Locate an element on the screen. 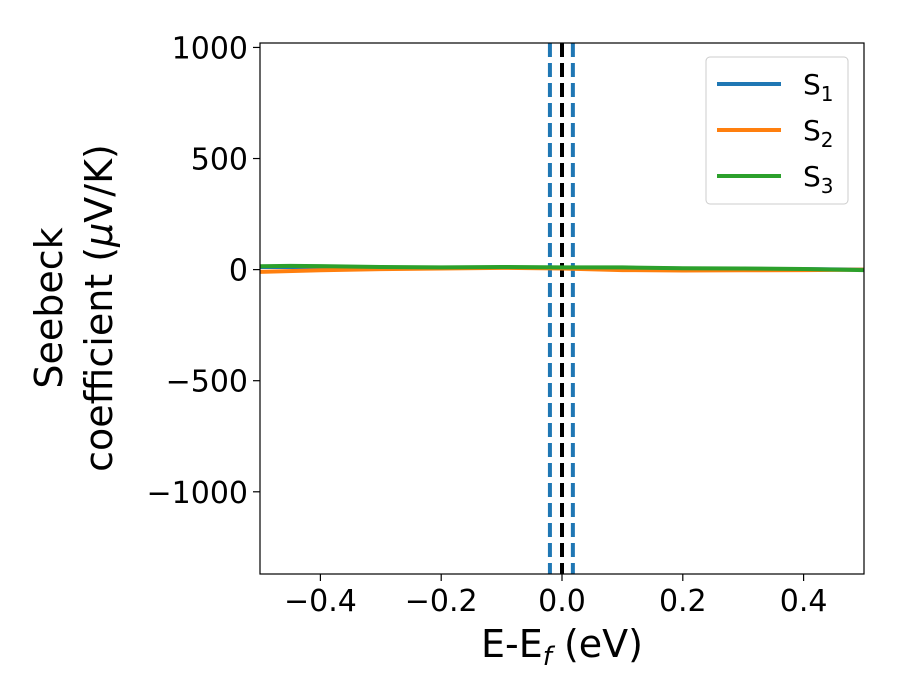 Image resolution: width=900 pixels, height=700 pixels. y-axis-label-line2: coefficient (μV/K) is located at coordinates (99, 308).